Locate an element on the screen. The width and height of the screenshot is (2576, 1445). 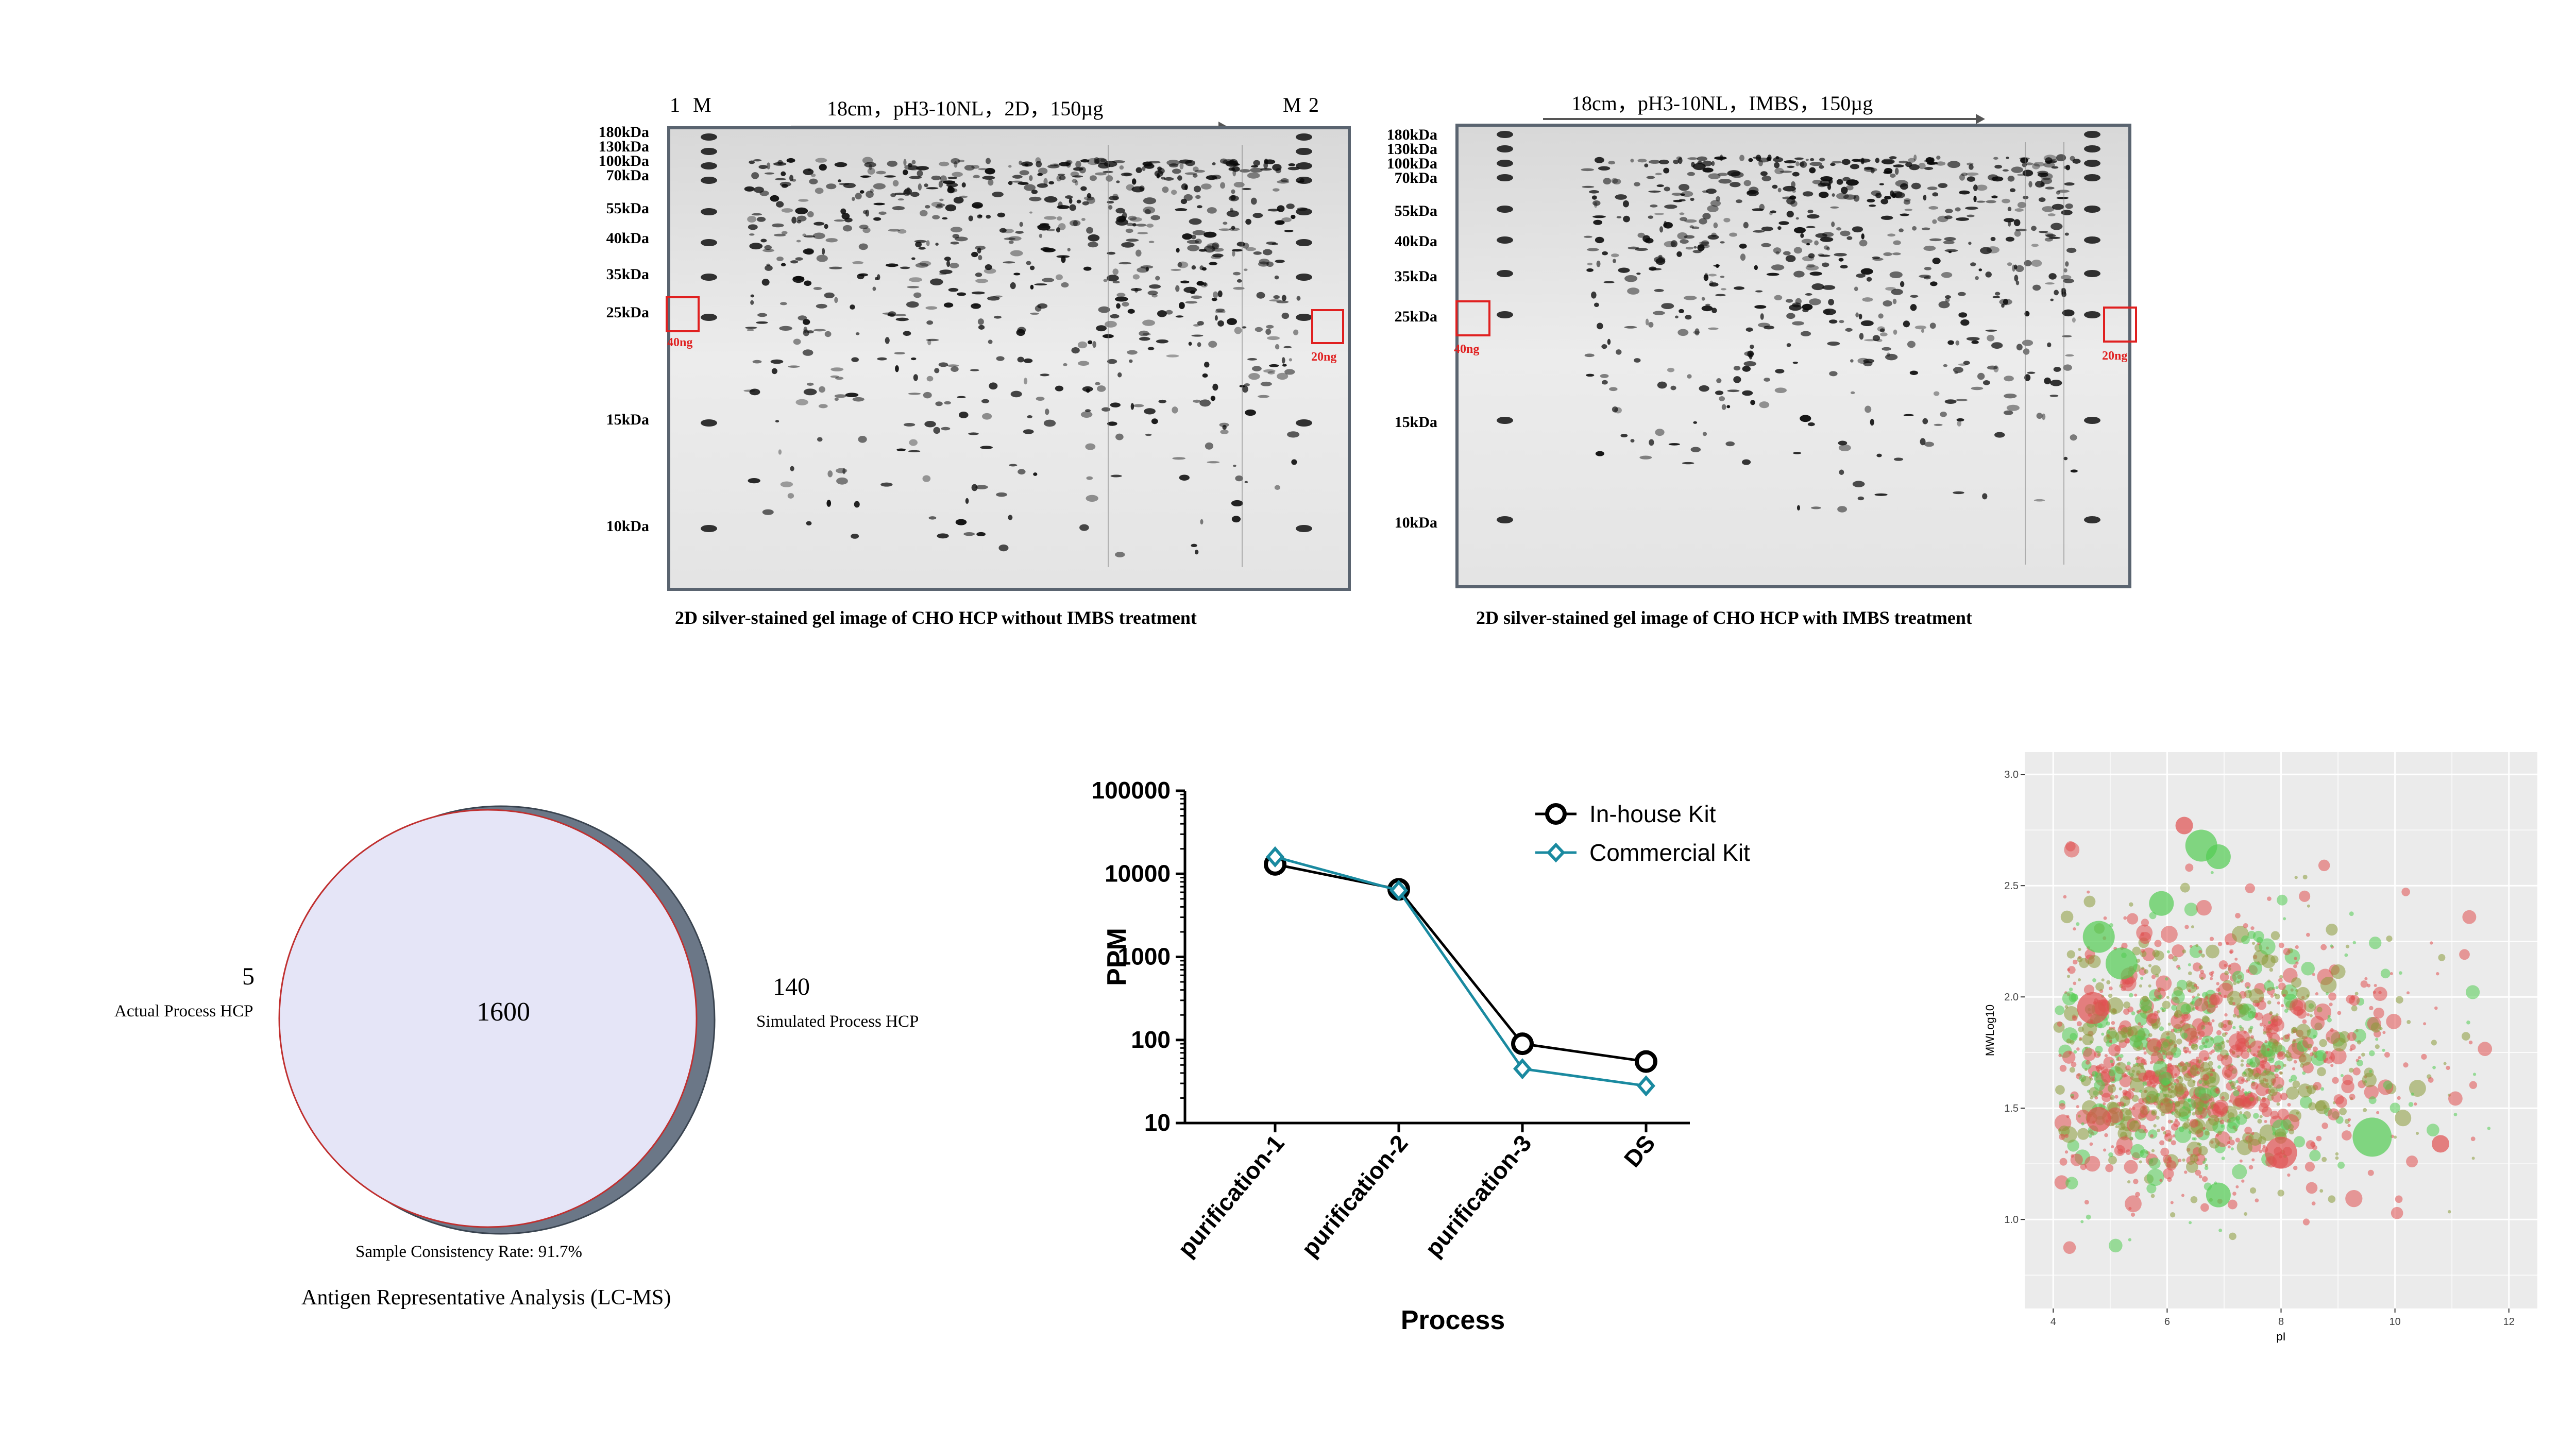
marker-band is located at coordinates (1304, 528).